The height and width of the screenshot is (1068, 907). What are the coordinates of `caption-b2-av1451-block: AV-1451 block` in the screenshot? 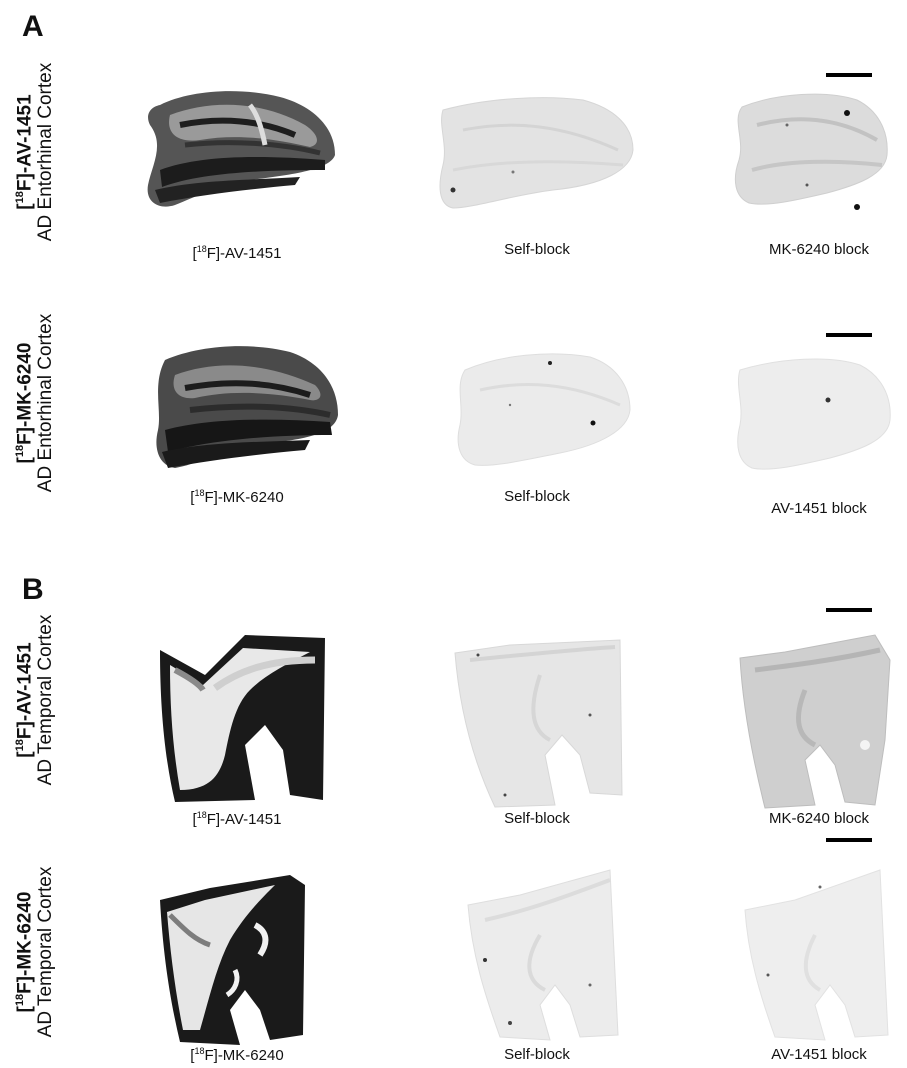 It's located at (819, 1054).